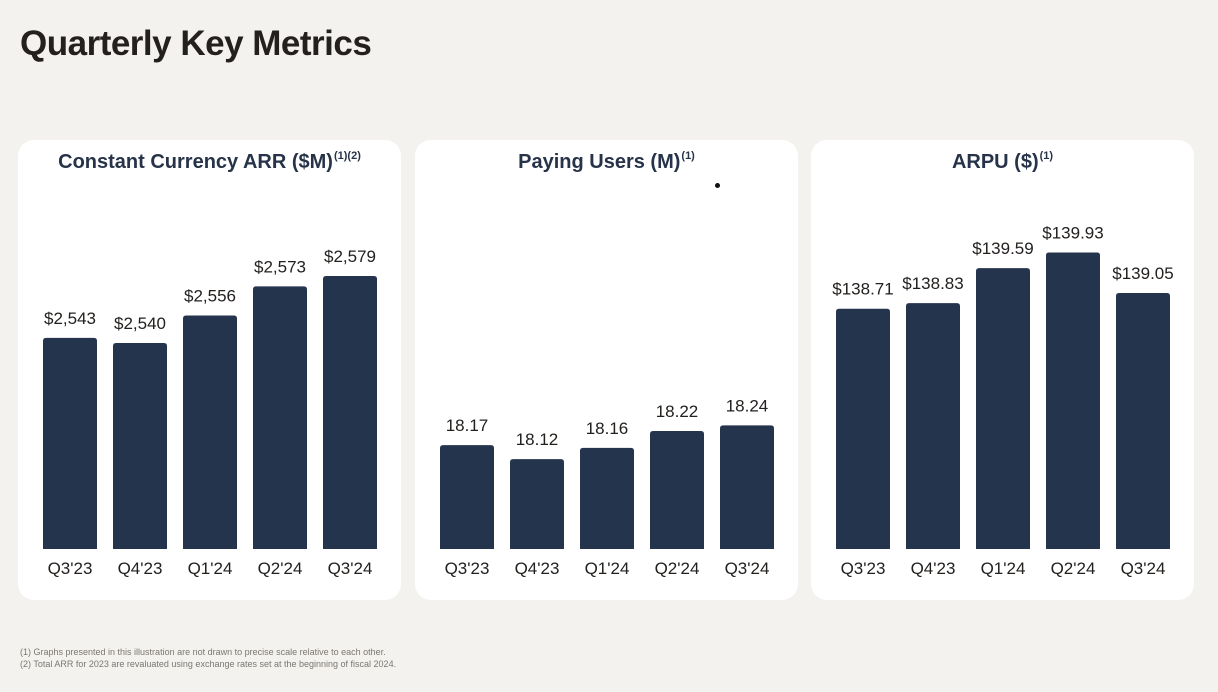 The height and width of the screenshot is (692, 1218). Describe the element at coordinates (210, 296) in the screenshot. I see `arr-value-label-3: $2,556` at that location.